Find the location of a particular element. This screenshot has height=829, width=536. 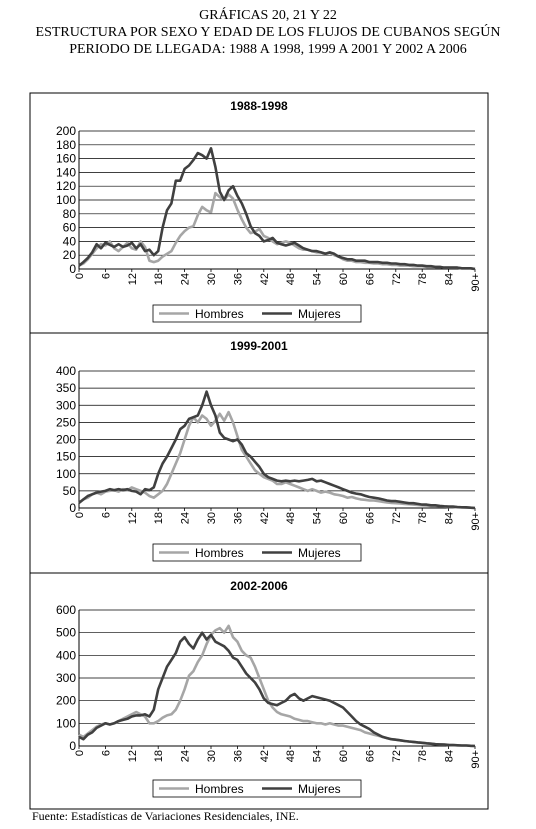

y-tick-label: 160 is located at coordinates (66, 159).